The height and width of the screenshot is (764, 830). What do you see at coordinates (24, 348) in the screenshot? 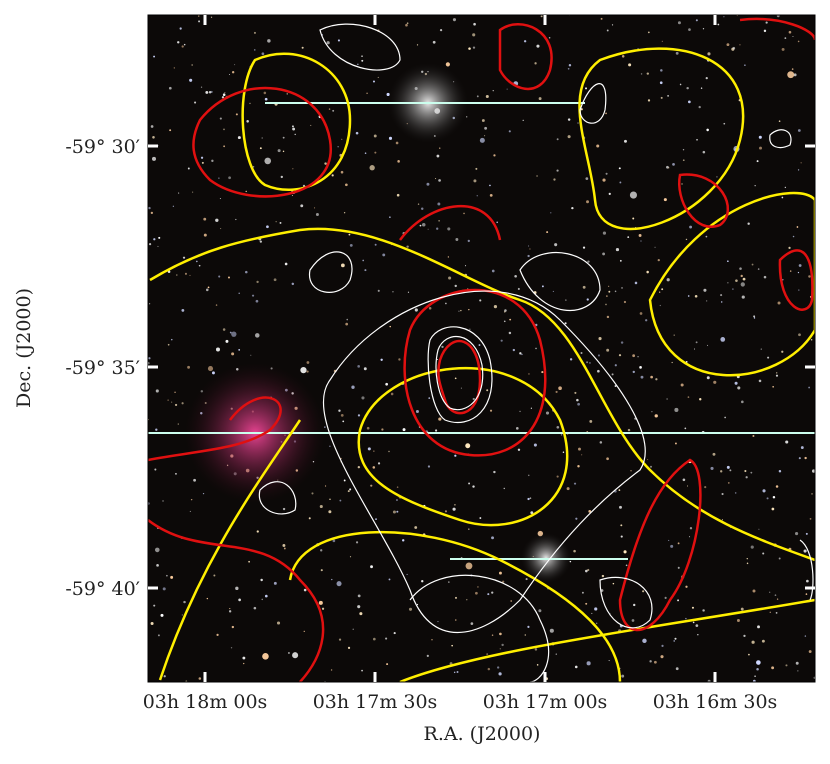
I see `y-axis-label: Dec. (J2000)` at bounding box center [24, 348].